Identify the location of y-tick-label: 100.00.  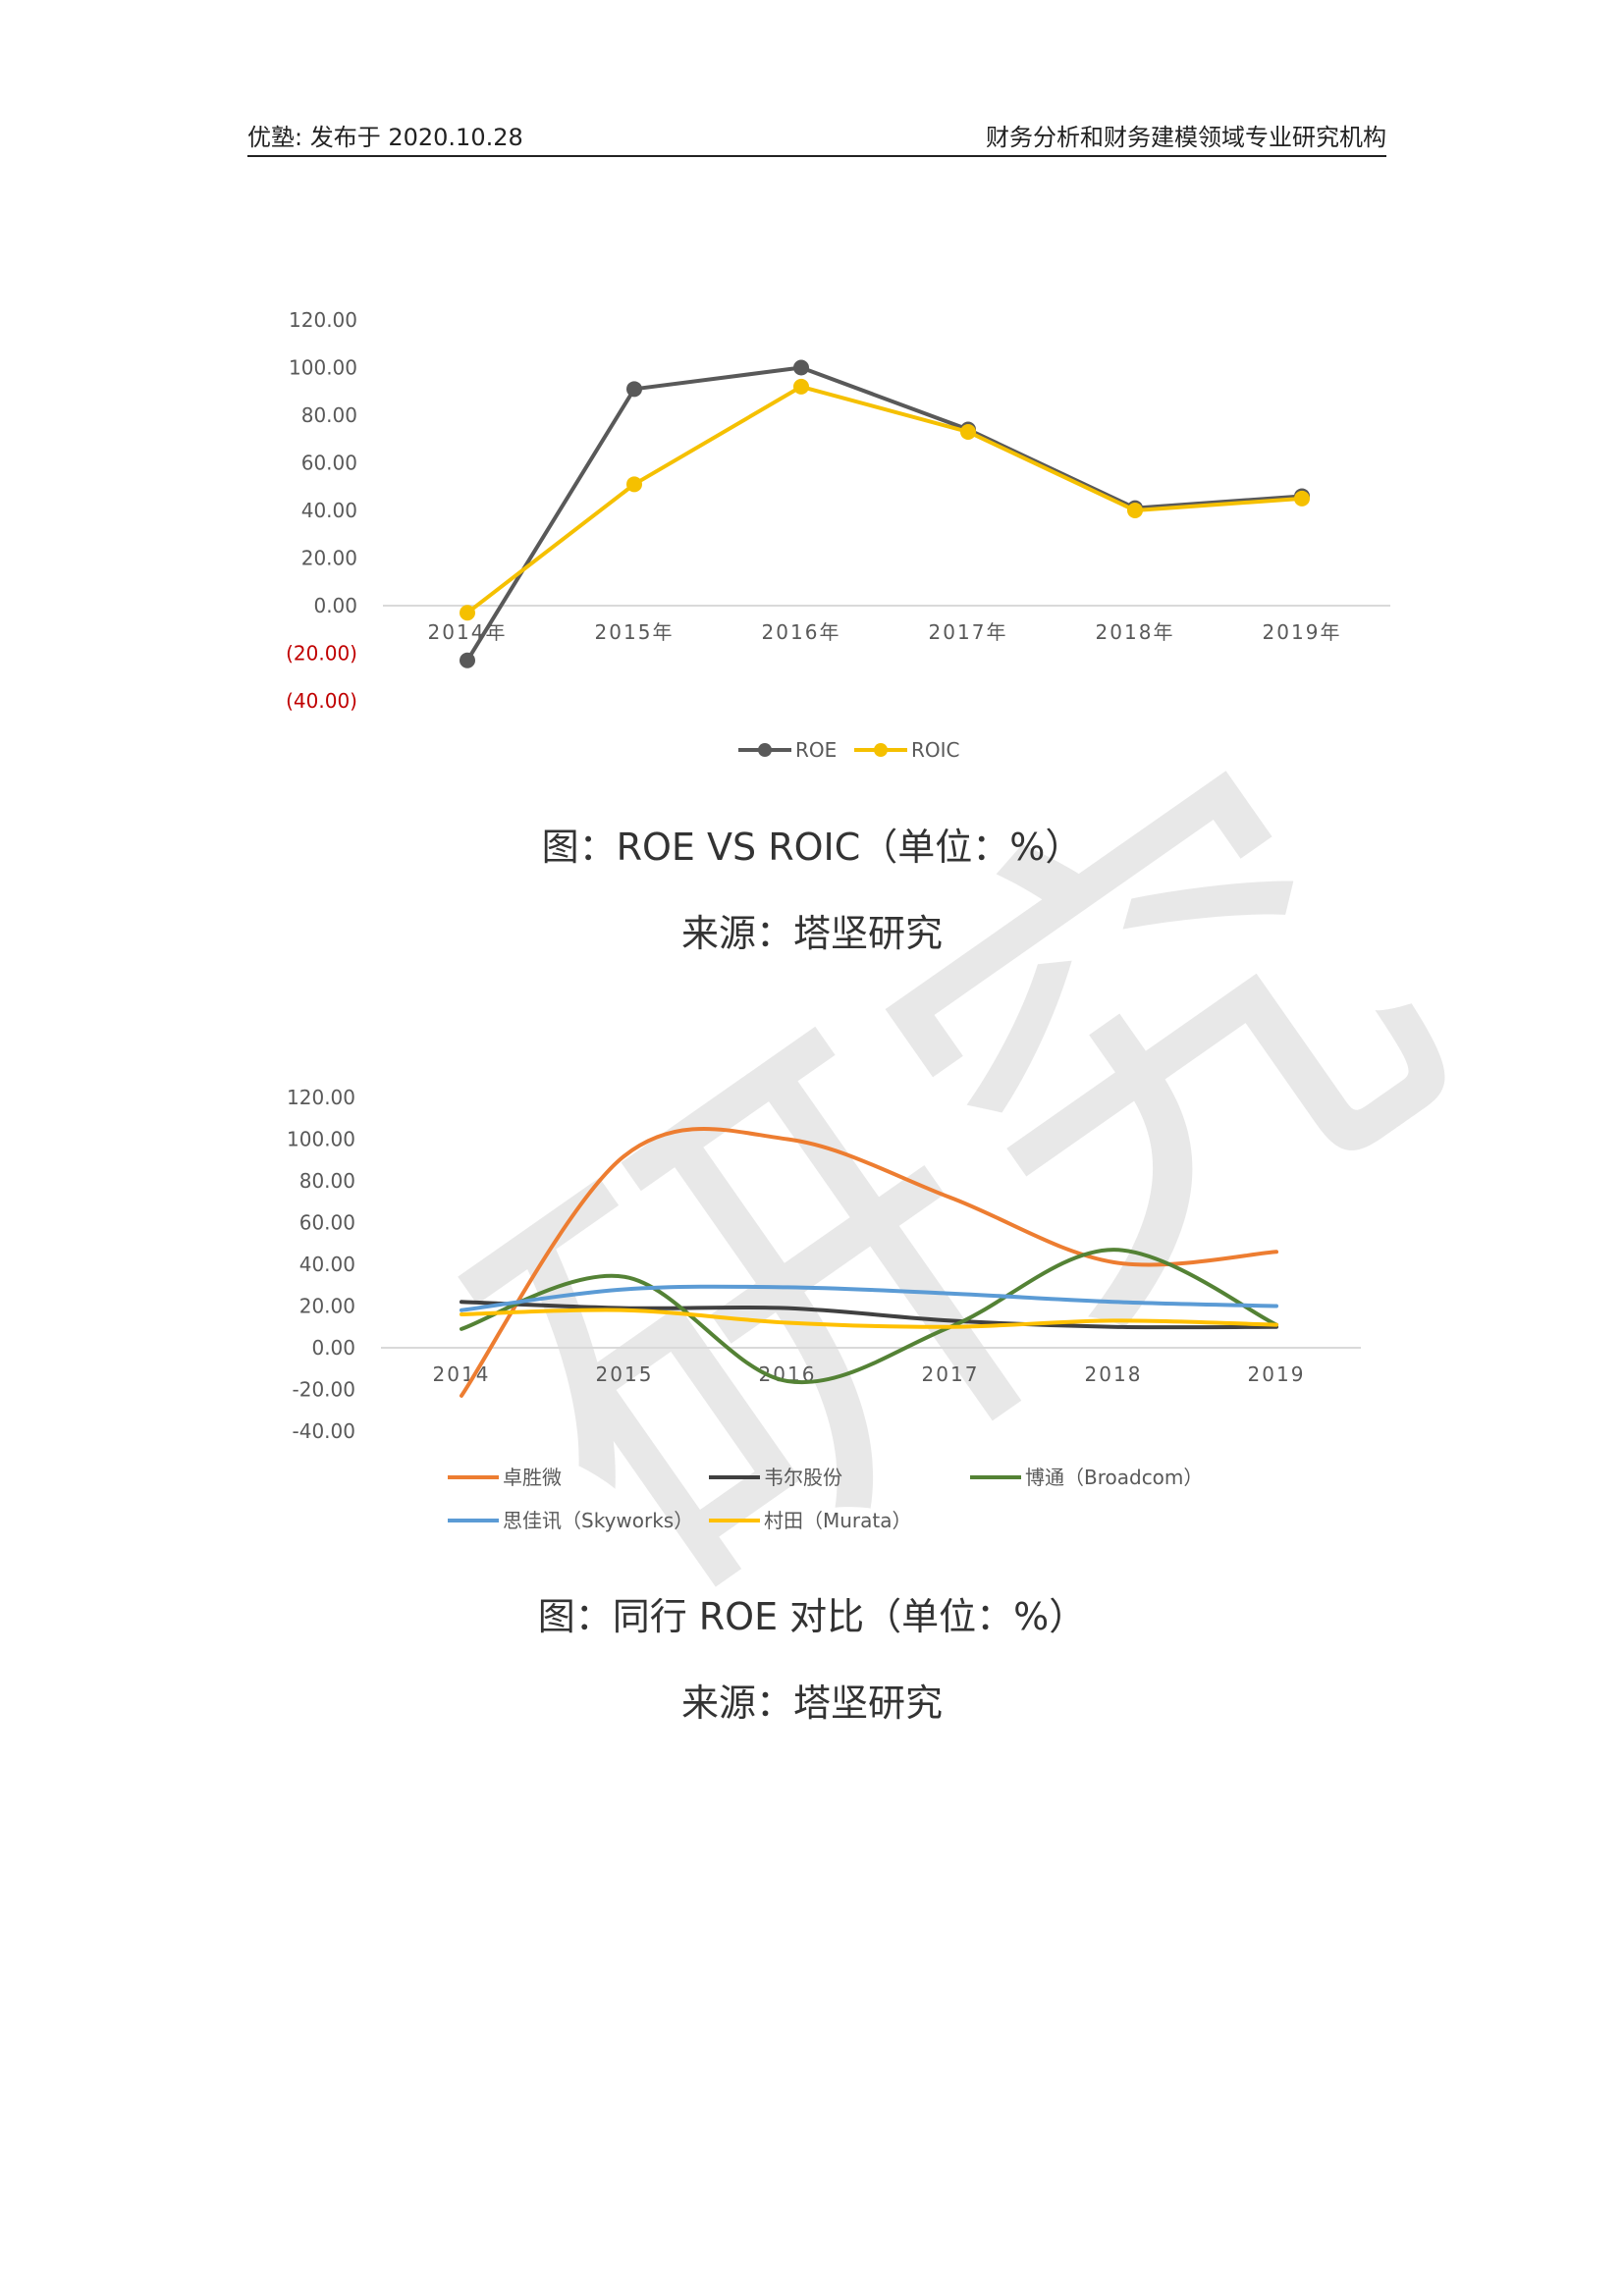
(321, 1139).